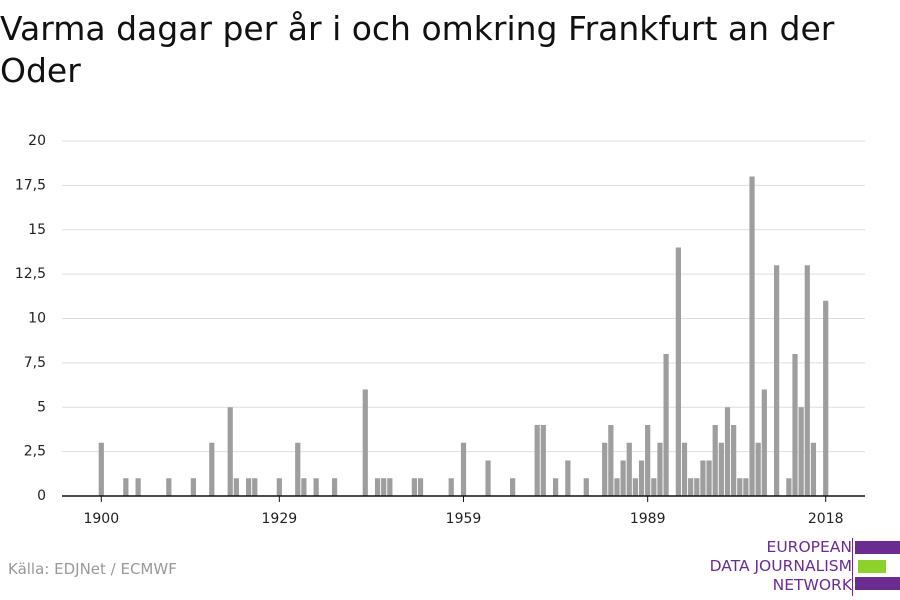 This screenshot has width=900, height=600. Describe the element at coordinates (35, 363) in the screenshot. I see `y-tick-label: 7,5` at that location.